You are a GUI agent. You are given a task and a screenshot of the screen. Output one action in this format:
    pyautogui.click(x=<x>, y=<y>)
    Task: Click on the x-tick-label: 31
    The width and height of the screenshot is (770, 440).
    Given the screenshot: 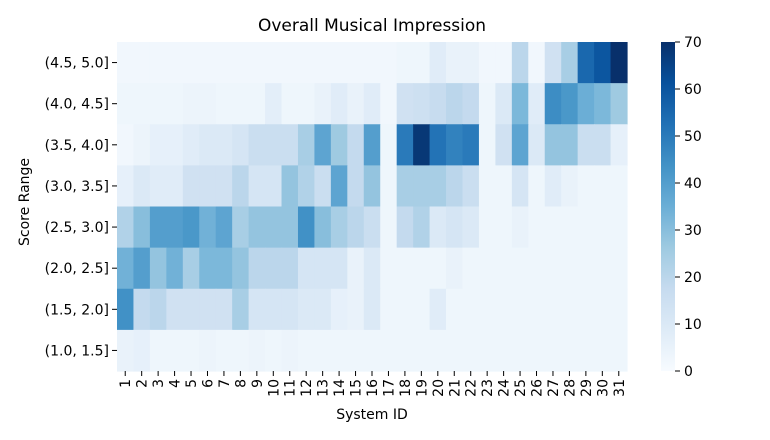 What is the action you would take?
    pyautogui.click(x=620, y=388)
    